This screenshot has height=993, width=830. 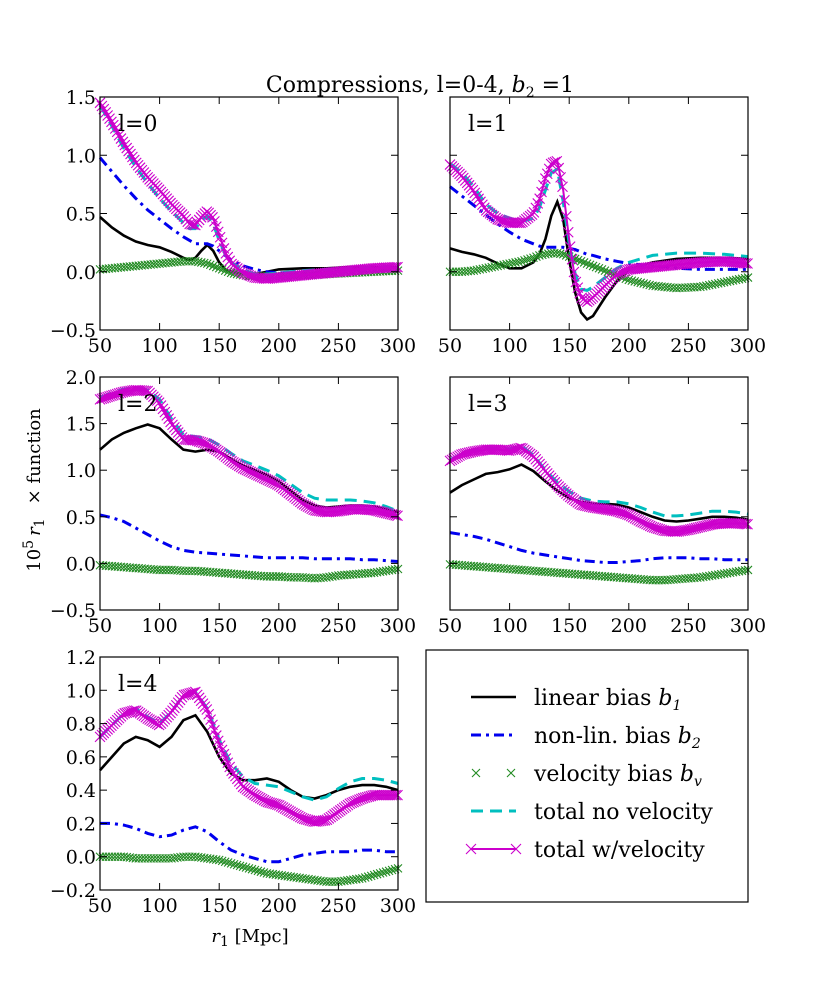 What do you see at coordinates (73, 891) in the screenshot?
I see `y-tick-label: −0.2` at bounding box center [73, 891].